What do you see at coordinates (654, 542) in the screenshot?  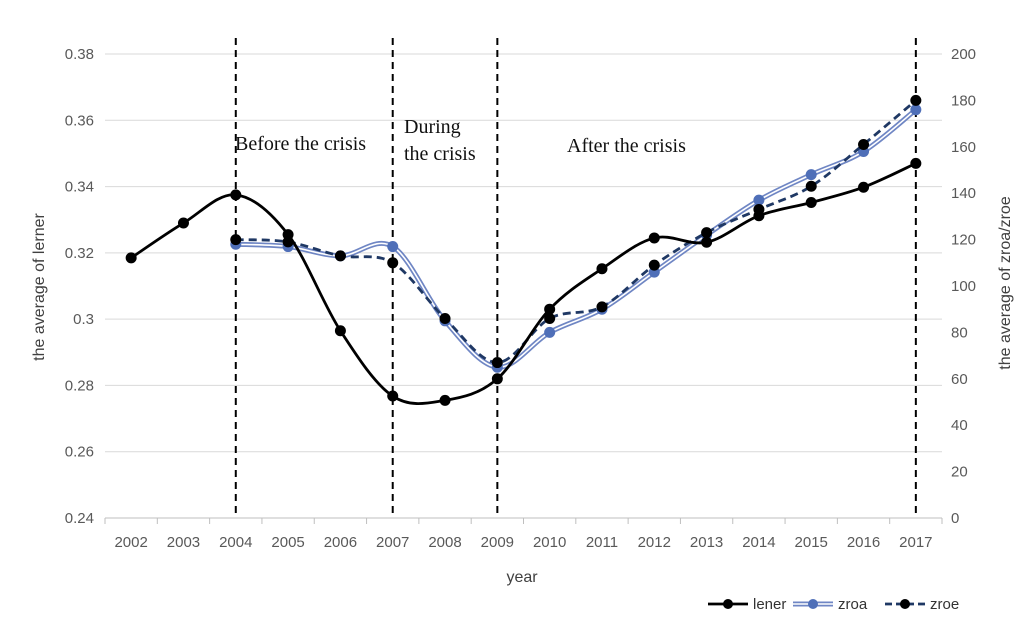 I see `x-axis-tick-label: 2012` at bounding box center [654, 542].